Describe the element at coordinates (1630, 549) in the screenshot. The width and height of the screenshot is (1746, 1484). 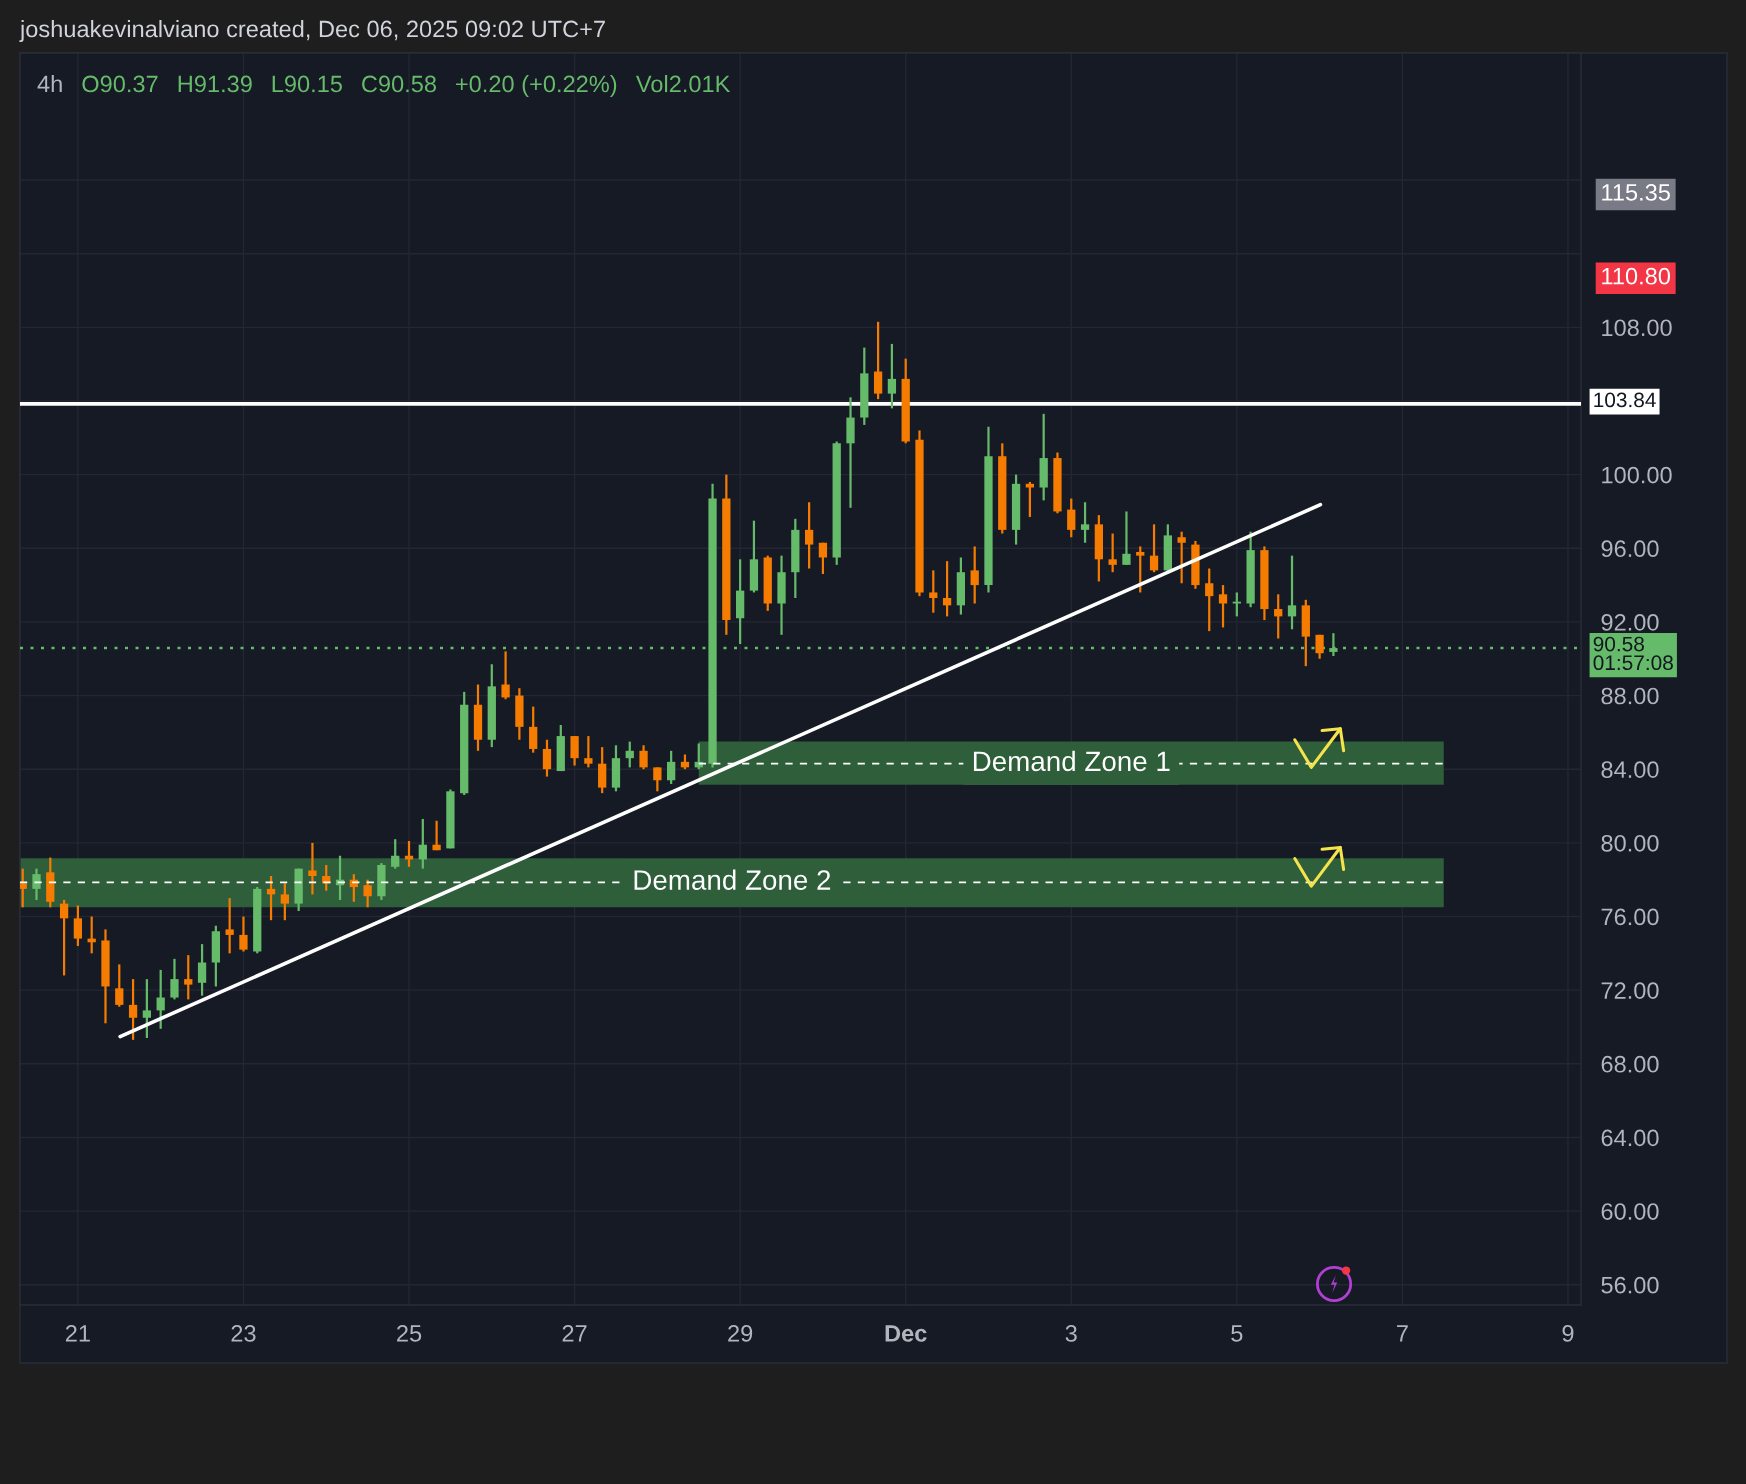
I see `y-tick-label: 96.00` at that location.